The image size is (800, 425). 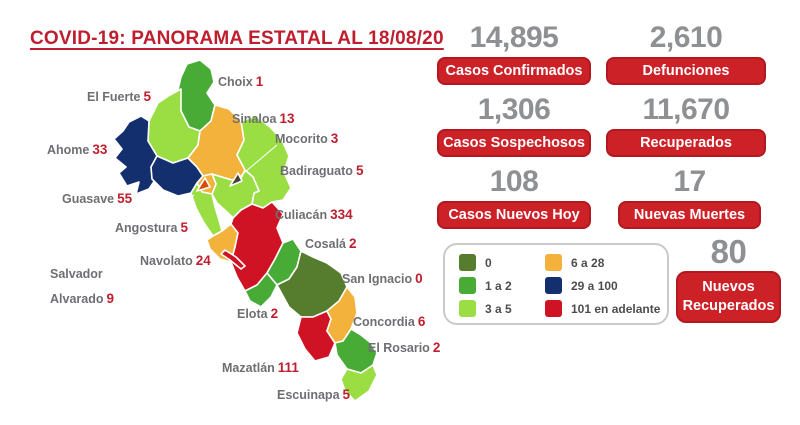 I want to click on stat-value: 17, so click(x=689, y=181).